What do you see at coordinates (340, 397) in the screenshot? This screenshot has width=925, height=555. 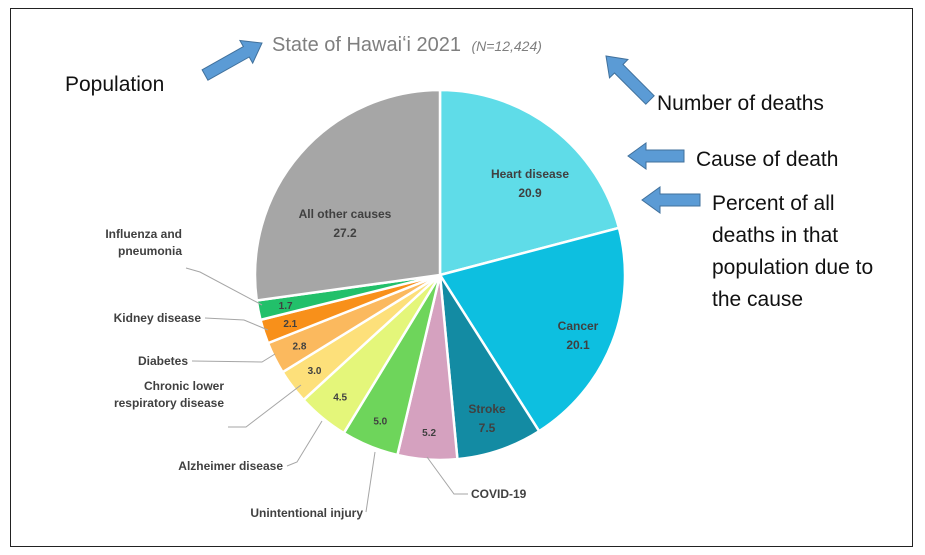 I see `slice-value-alzheimer-disease: 4.5` at bounding box center [340, 397].